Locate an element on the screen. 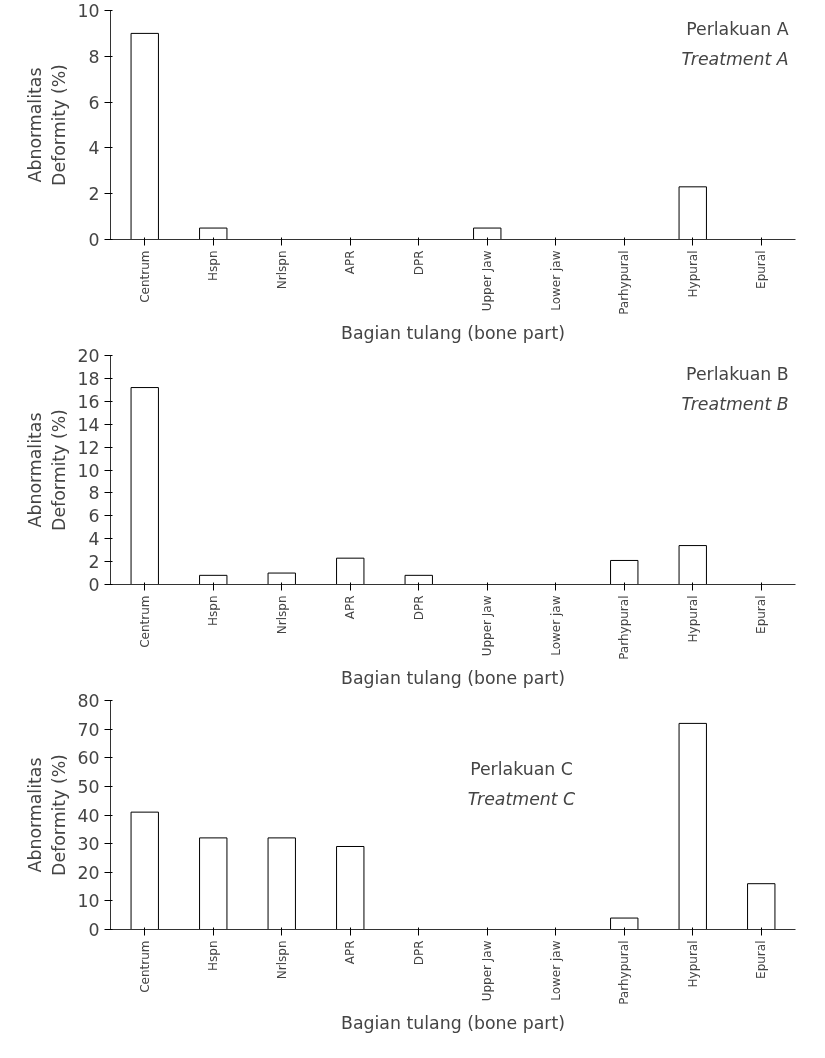  text: Treatment A is located at coordinates (735, 58).